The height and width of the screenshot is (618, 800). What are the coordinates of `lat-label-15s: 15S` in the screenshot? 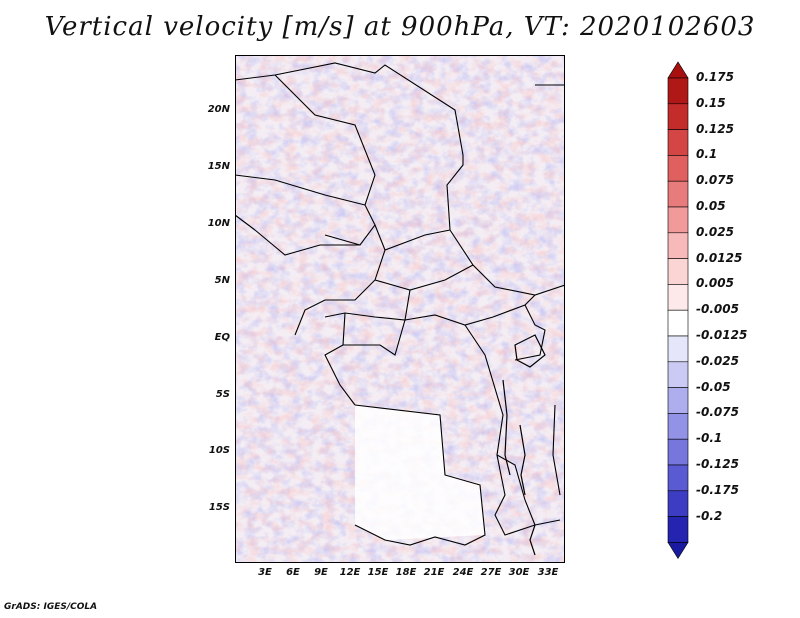 It's located at (219, 507).